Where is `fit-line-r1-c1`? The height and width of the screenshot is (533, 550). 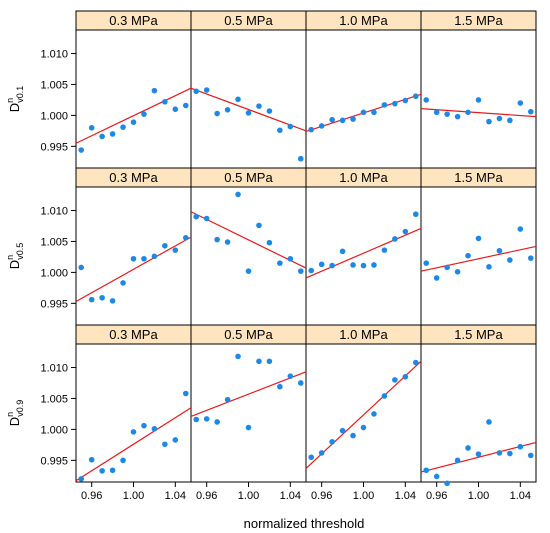 fit-line-r1-c1 is located at coordinates (248, 240).